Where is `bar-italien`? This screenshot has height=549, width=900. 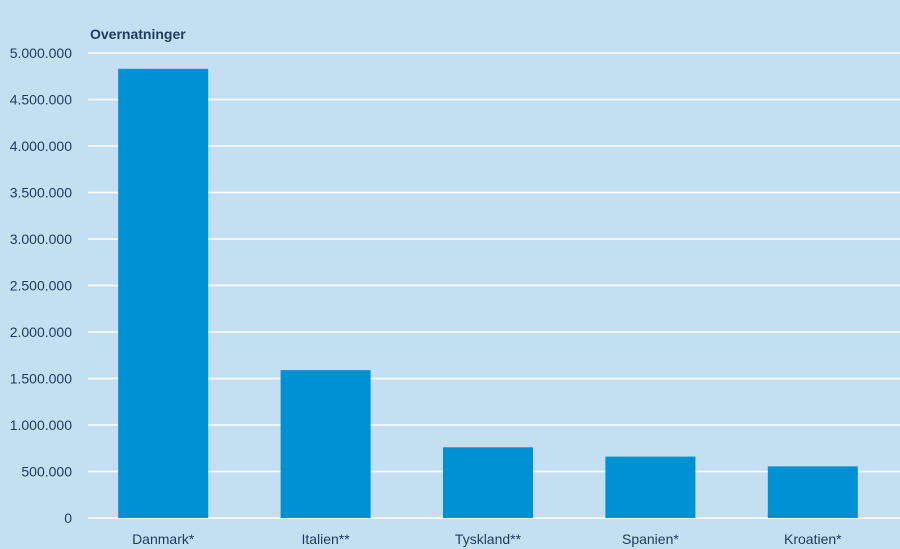
bar-italien is located at coordinates (325, 444).